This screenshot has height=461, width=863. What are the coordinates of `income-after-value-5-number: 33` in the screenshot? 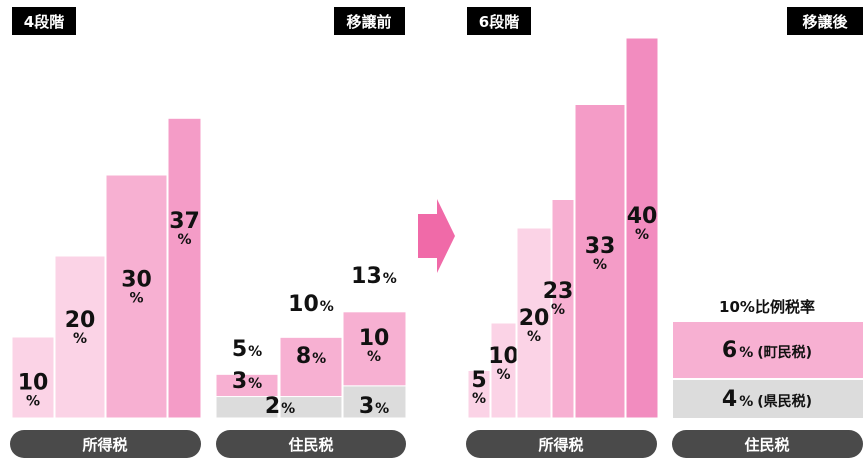 It's located at (600, 246).